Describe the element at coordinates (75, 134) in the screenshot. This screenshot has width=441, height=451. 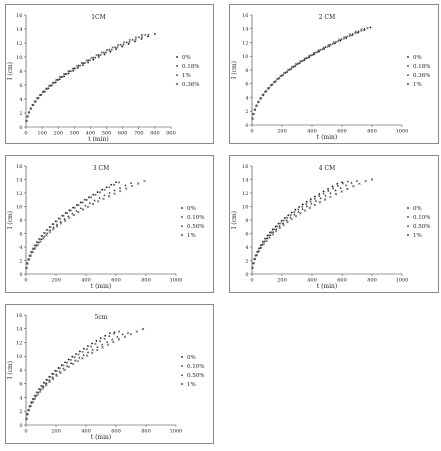
I see `x-tick-label: 300` at that location.